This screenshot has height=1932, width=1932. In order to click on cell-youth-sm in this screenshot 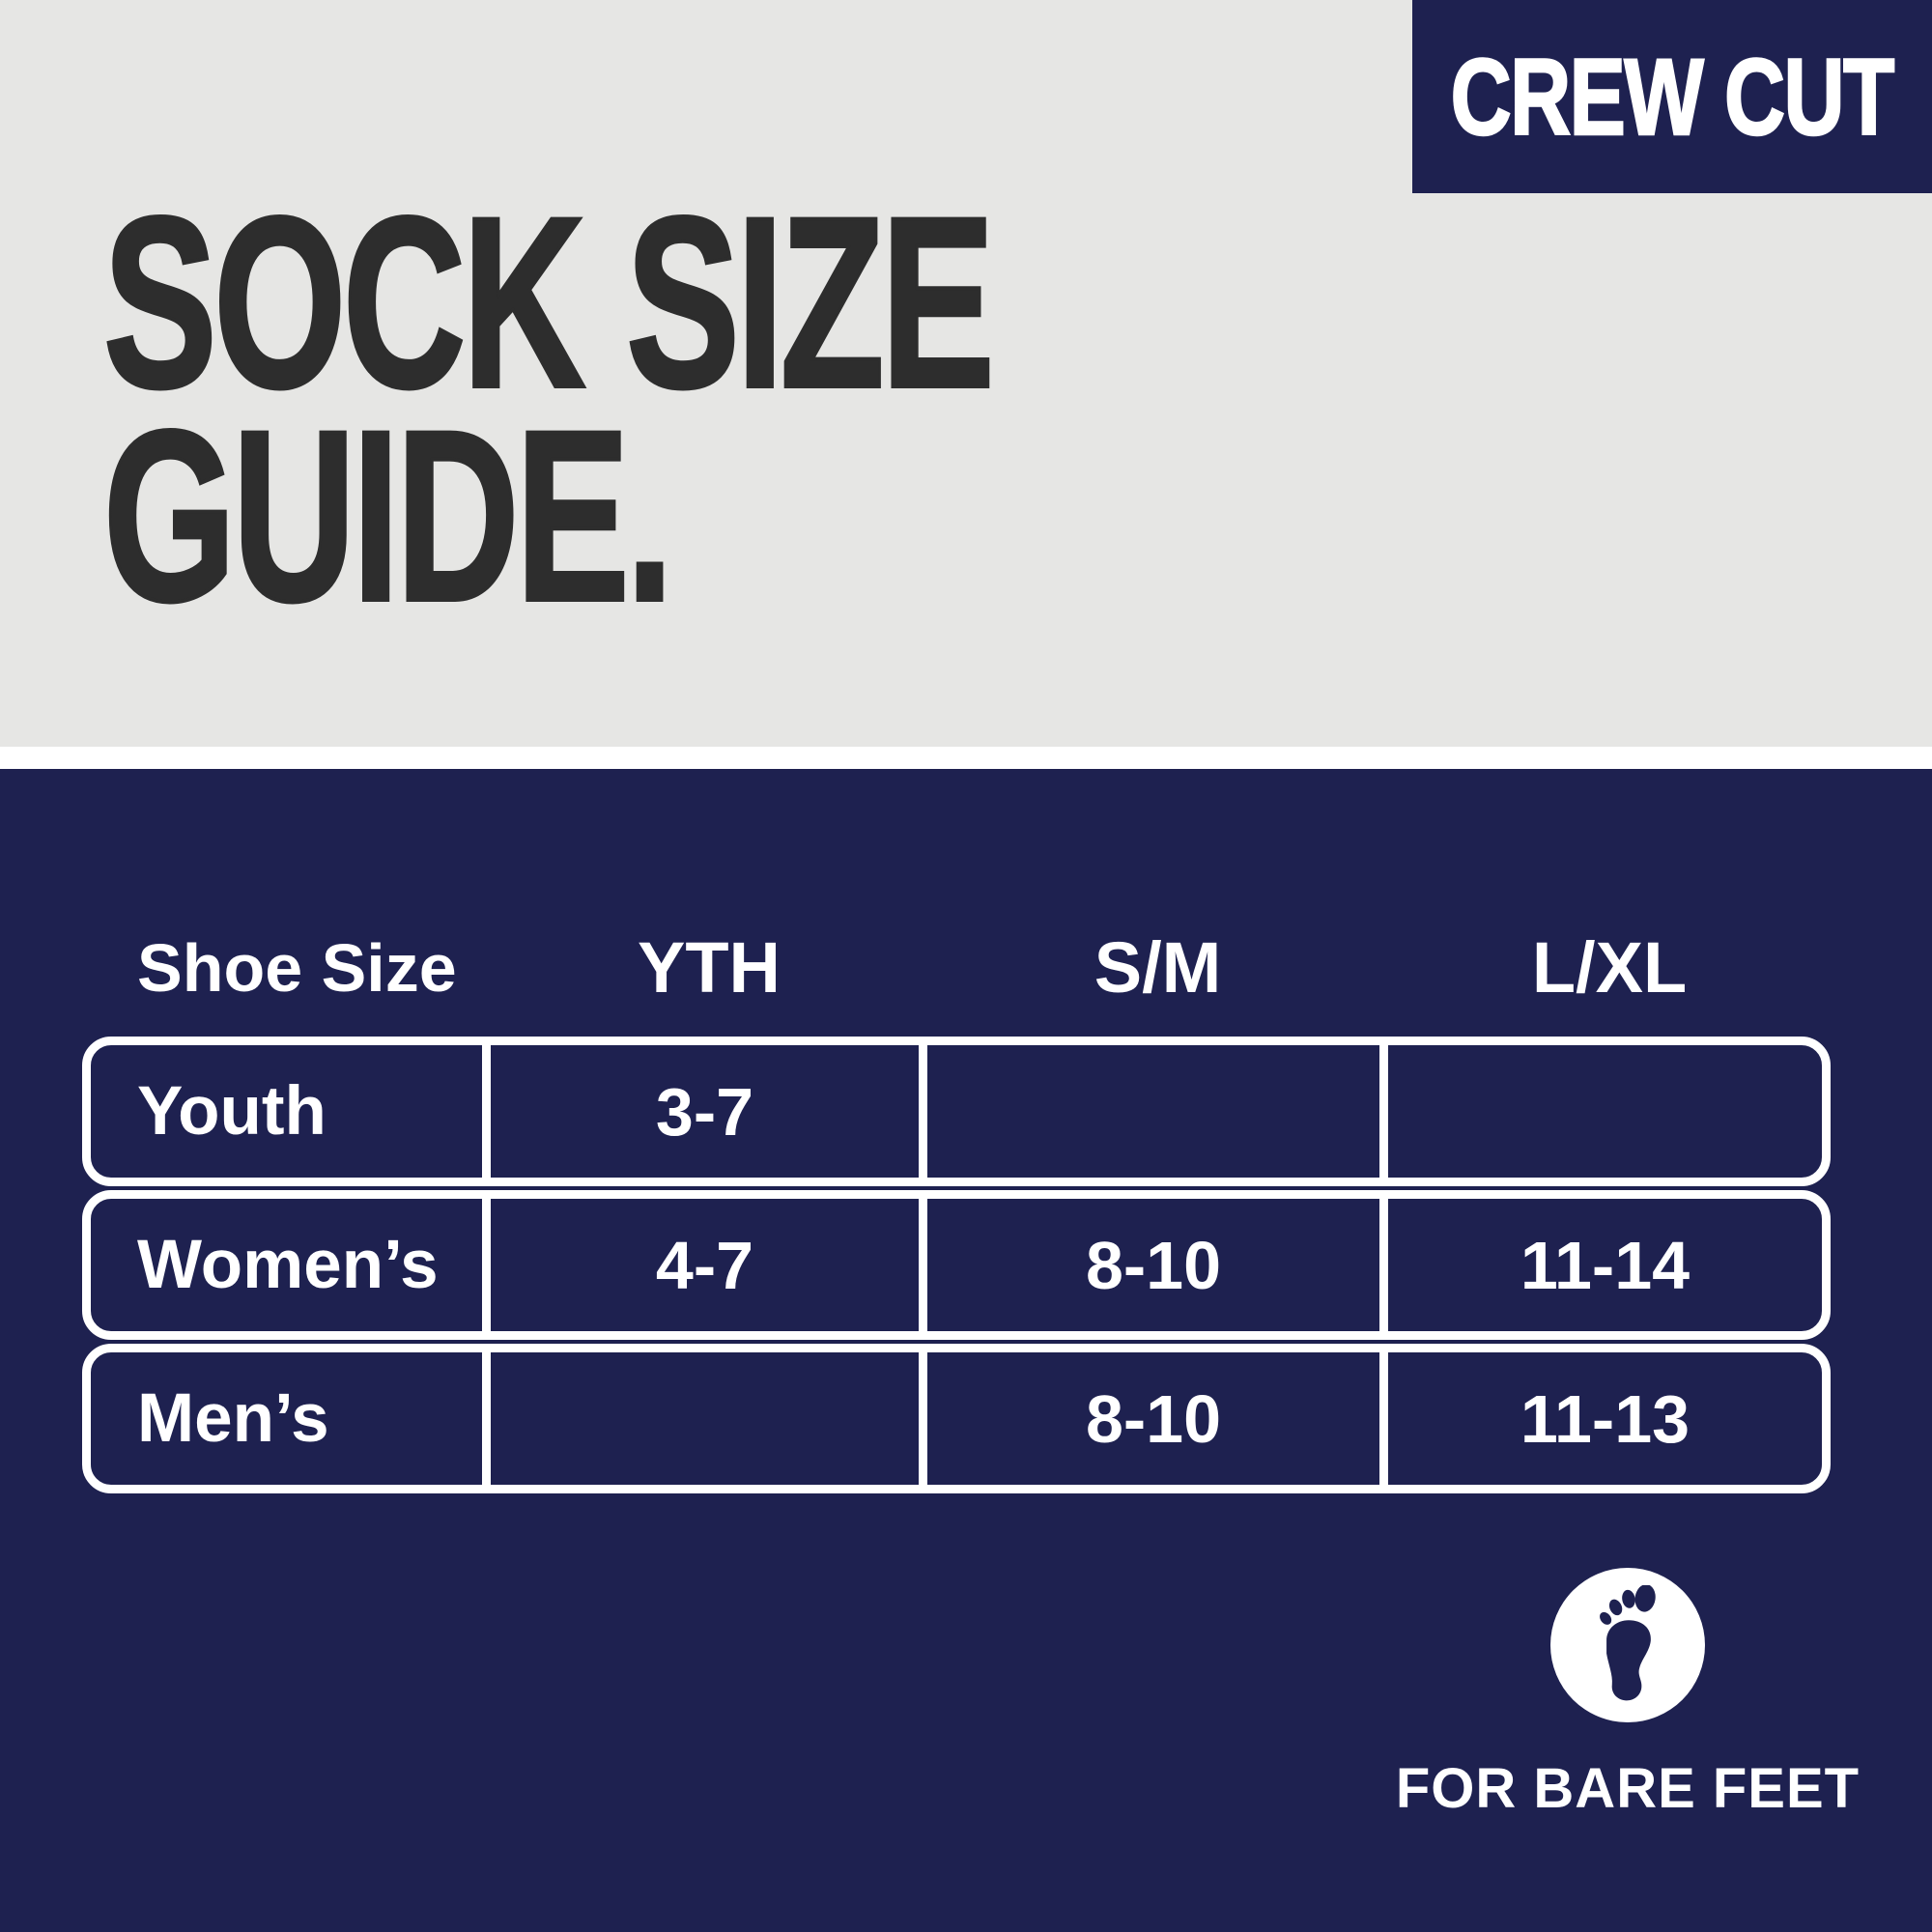, I will do `click(1157, 1111)`.